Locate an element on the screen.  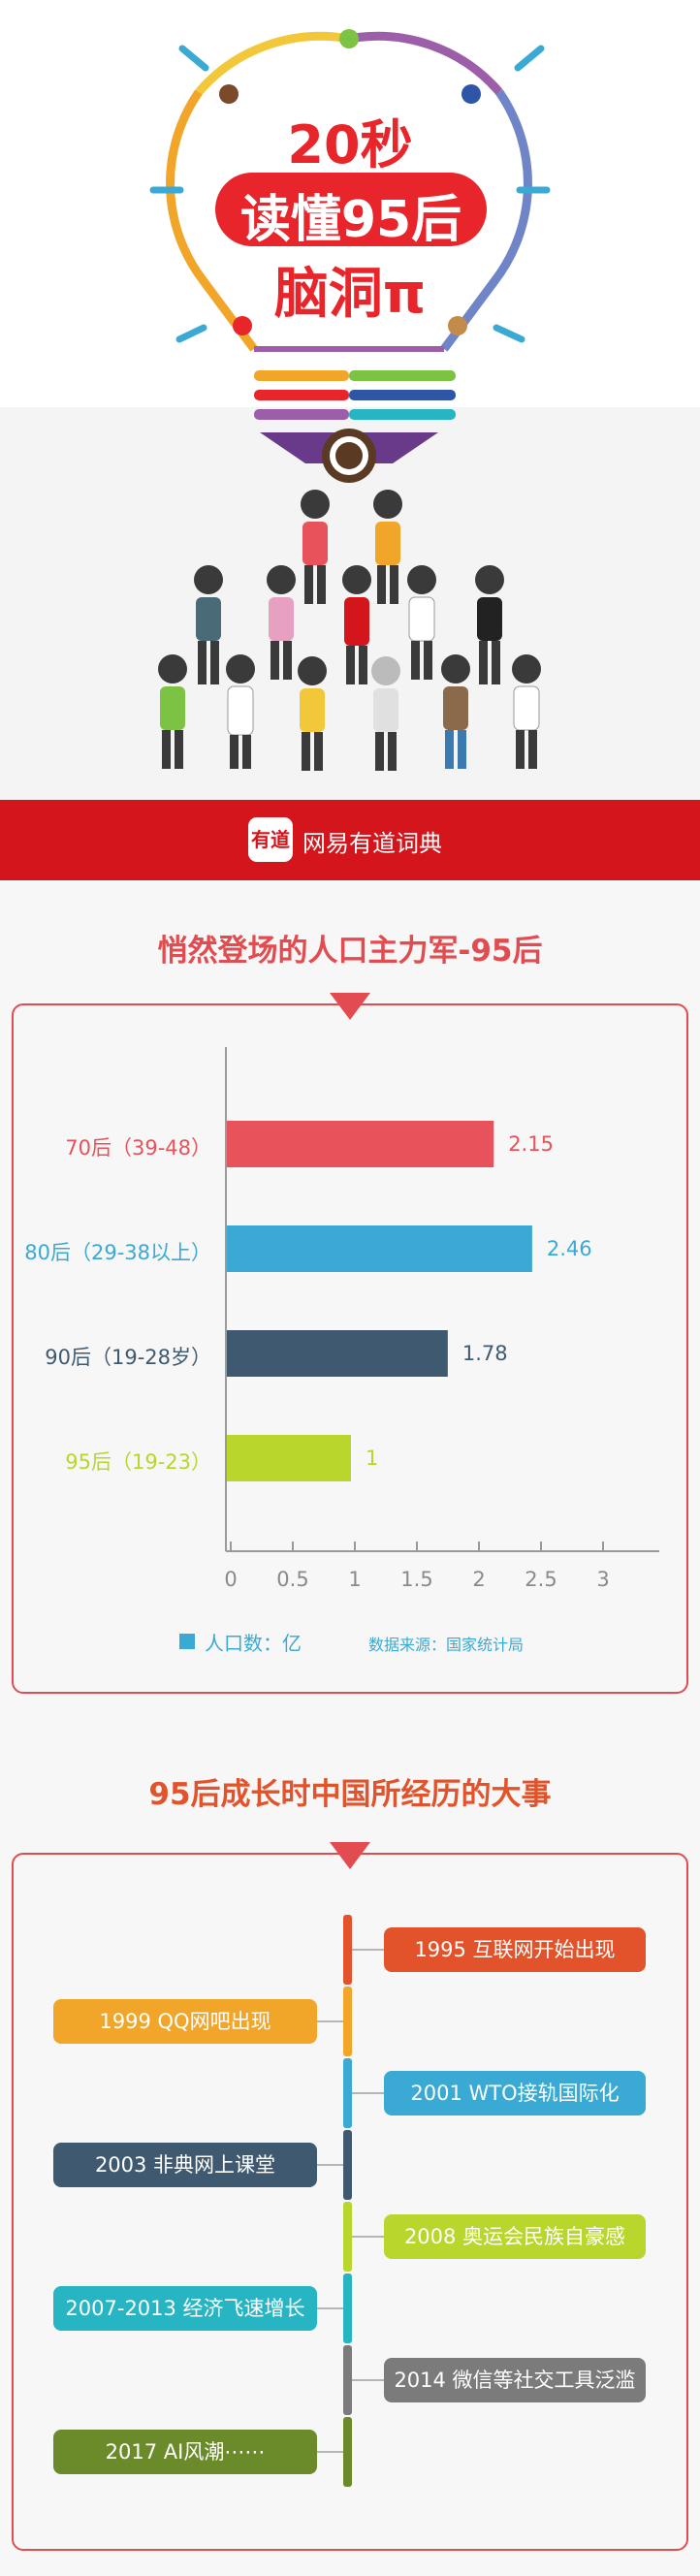
category-label: 90后（19-28岁） is located at coordinates (128, 1357).